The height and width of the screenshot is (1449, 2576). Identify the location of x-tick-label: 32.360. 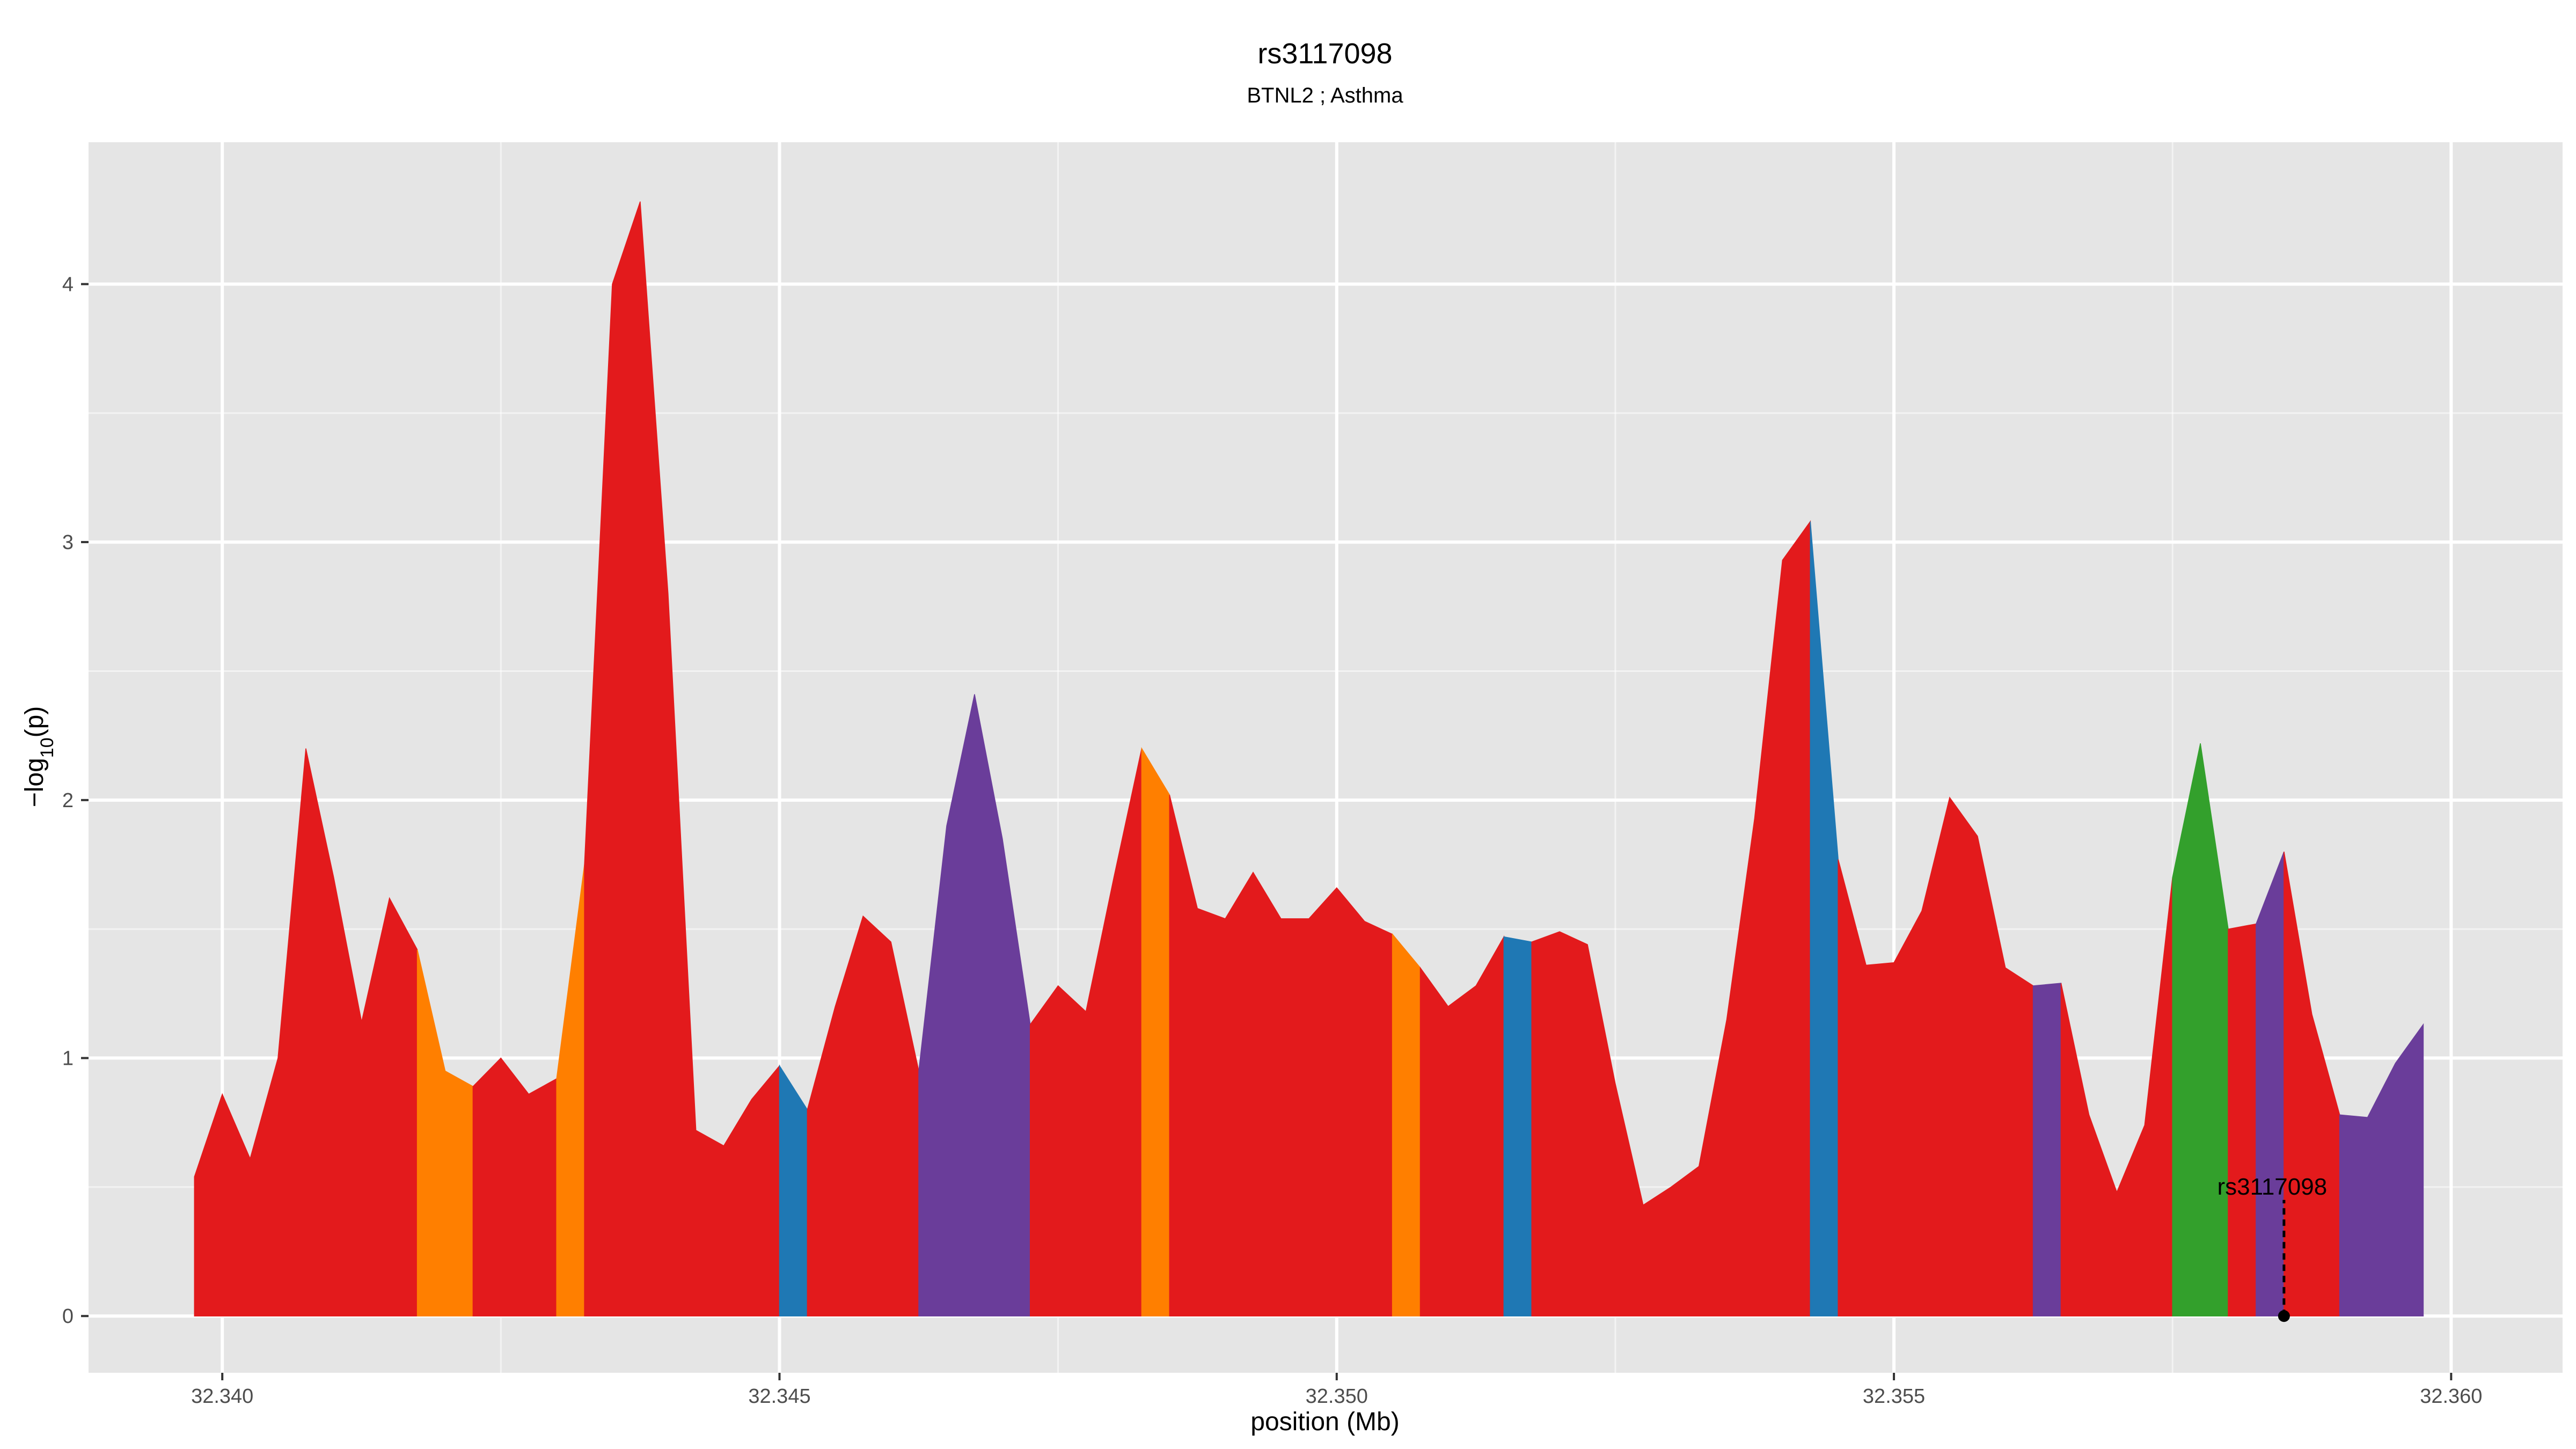
(2451, 1396).